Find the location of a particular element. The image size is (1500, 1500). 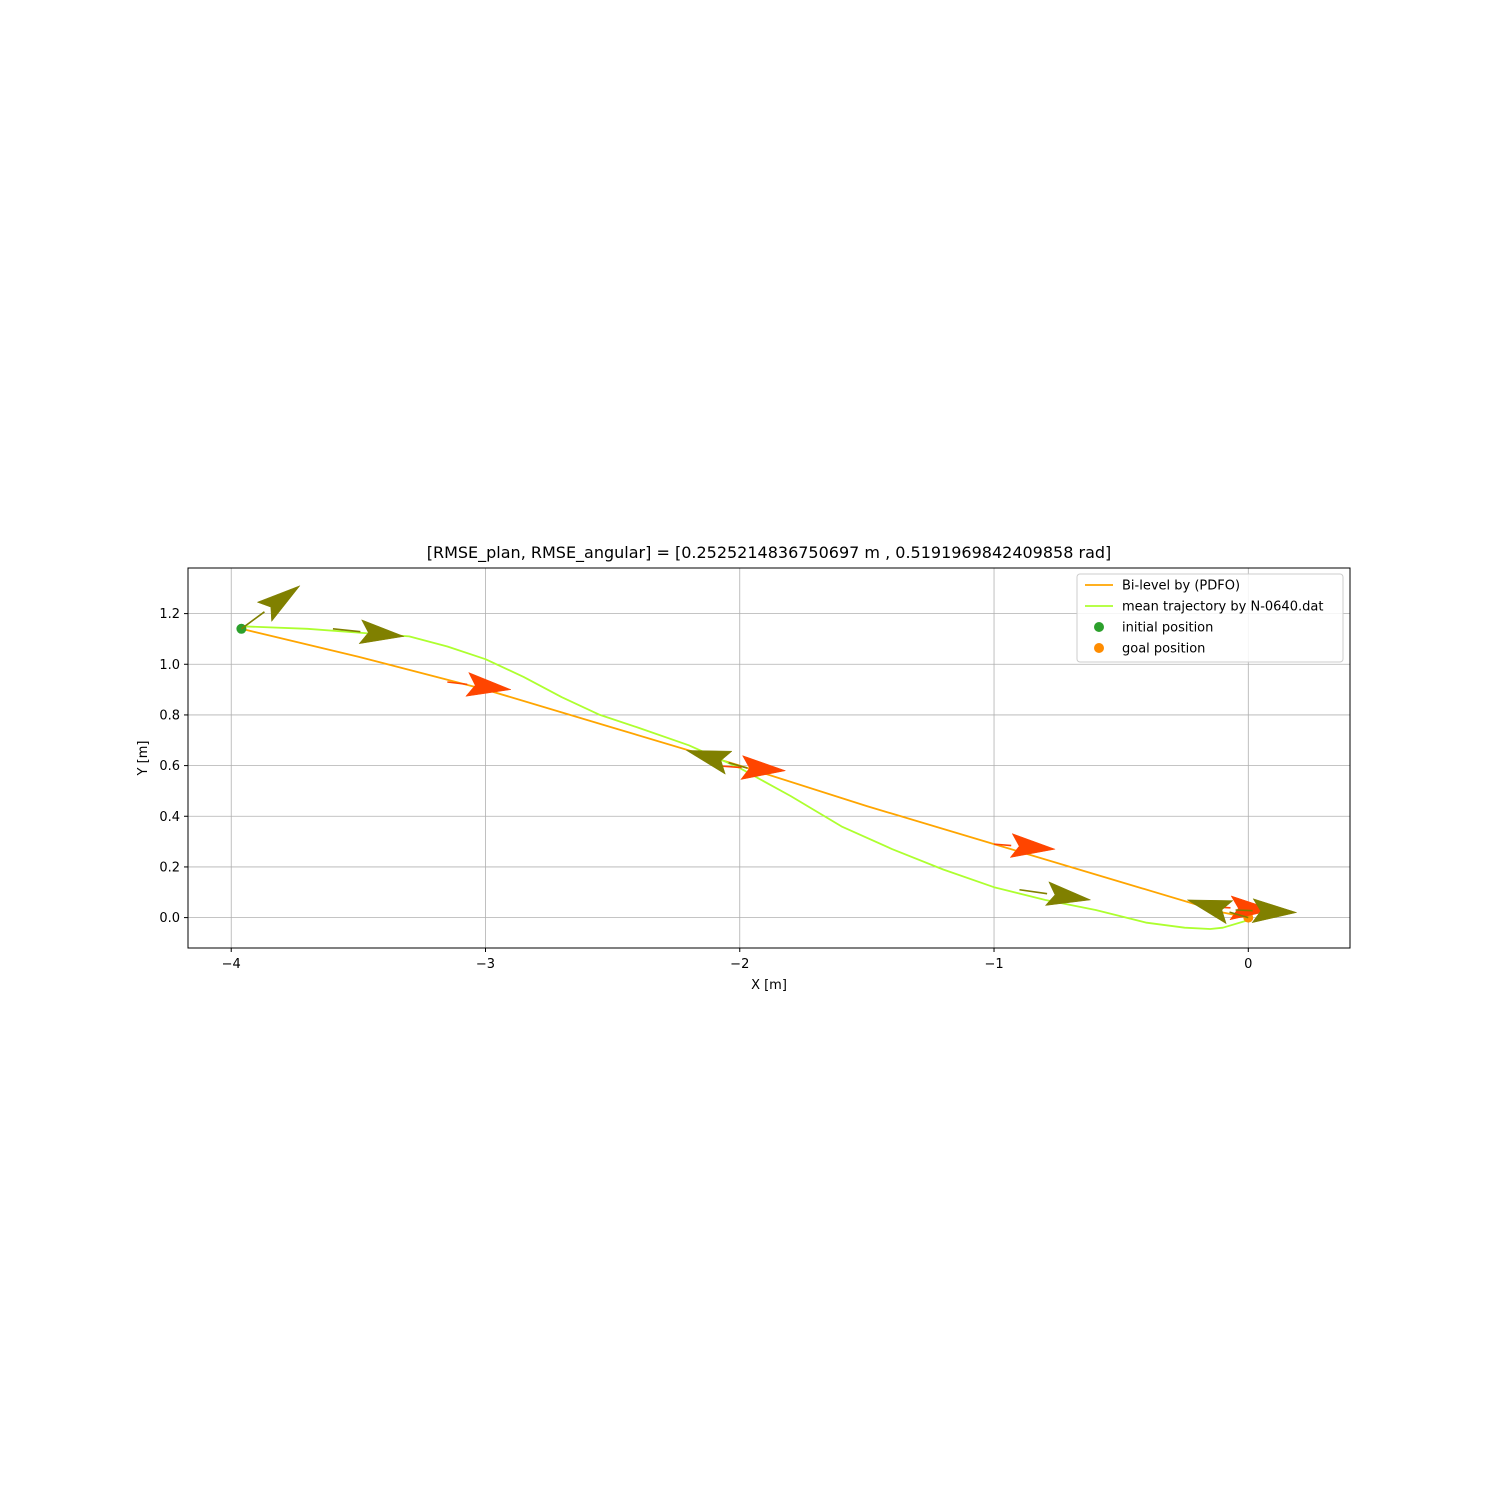

legend-entry-label: initial position is located at coordinates (1167, 628).